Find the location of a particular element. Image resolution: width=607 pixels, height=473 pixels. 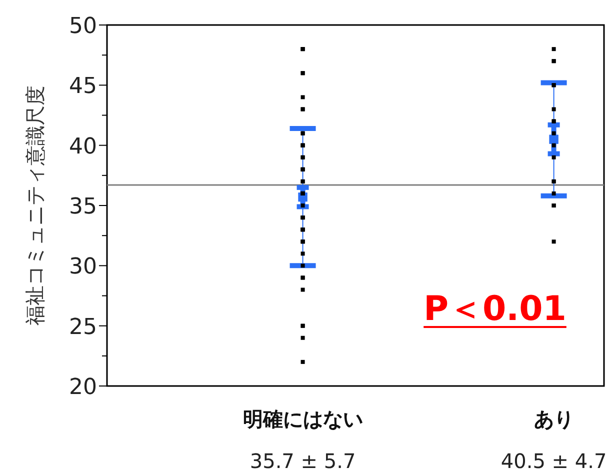

y-tick-label: 35 is located at coordinates (83, 207).